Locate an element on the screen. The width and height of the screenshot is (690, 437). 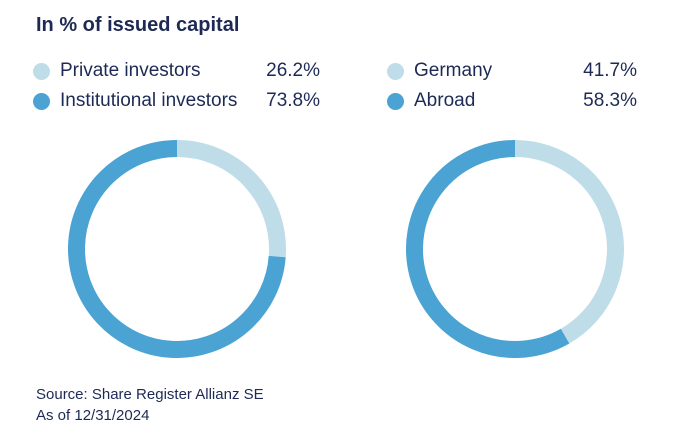
chart-title: In % of issued capital is located at coordinates (138, 25).